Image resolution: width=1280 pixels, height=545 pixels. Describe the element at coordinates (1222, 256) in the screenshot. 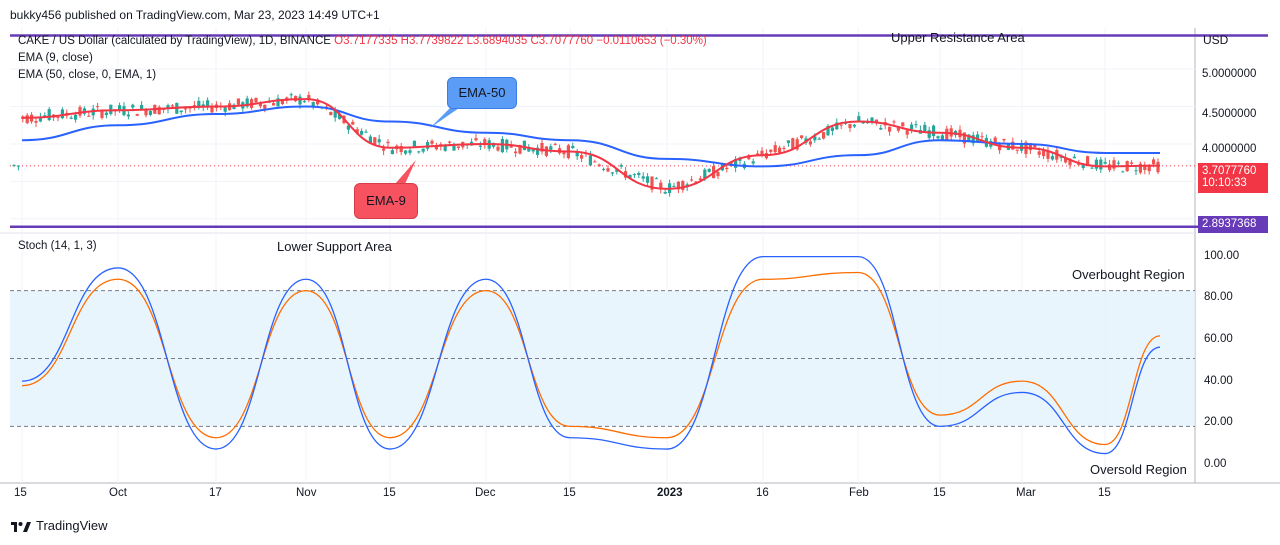

I see `stoch-tick-100: 100.00` at that location.